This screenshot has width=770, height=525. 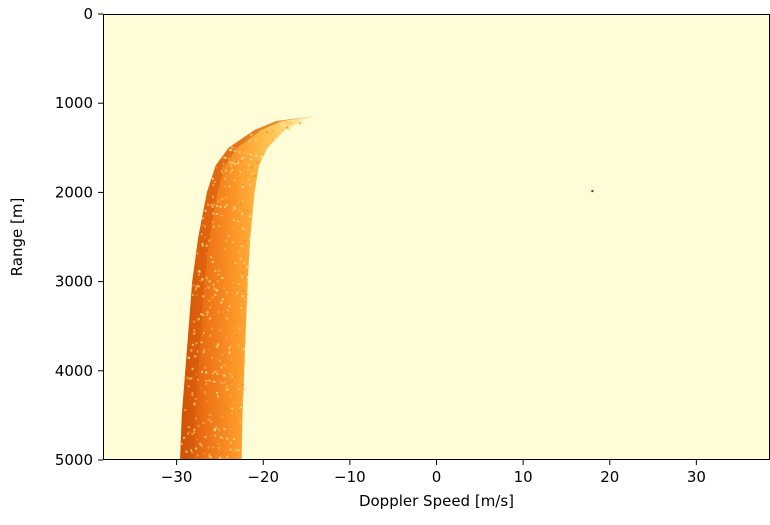 What do you see at coordinates (609, 477) in the screenshot?
I see `x-tick-label: 20` at bounding box center [609, 477].